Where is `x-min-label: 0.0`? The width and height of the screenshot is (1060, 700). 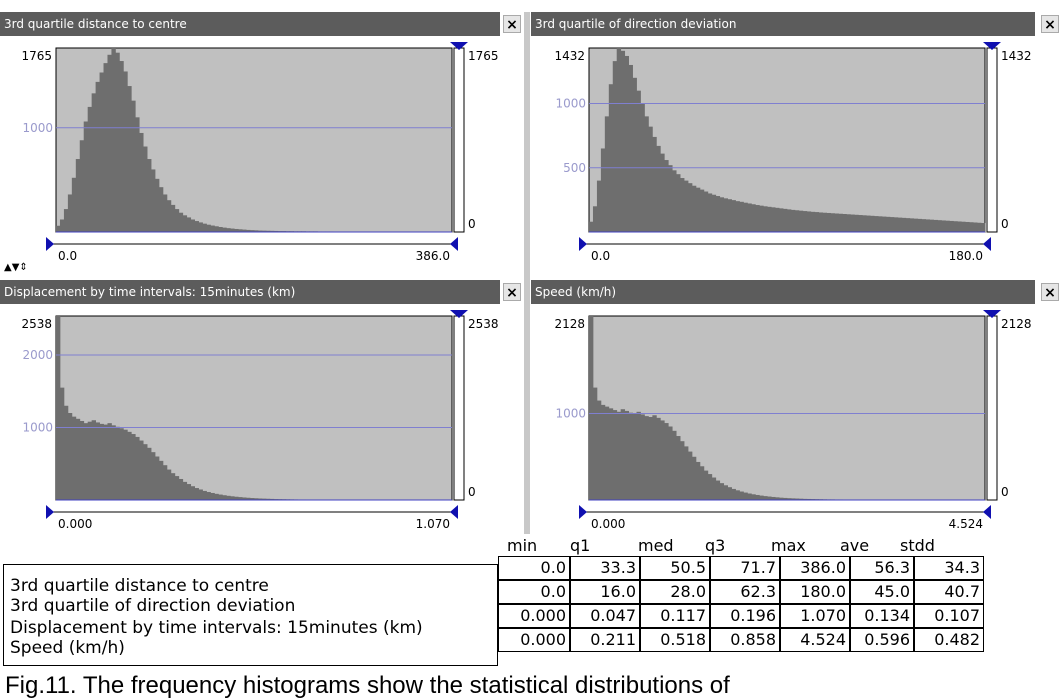
x-min-label: 0.0 is located at coordinates (67, 256).